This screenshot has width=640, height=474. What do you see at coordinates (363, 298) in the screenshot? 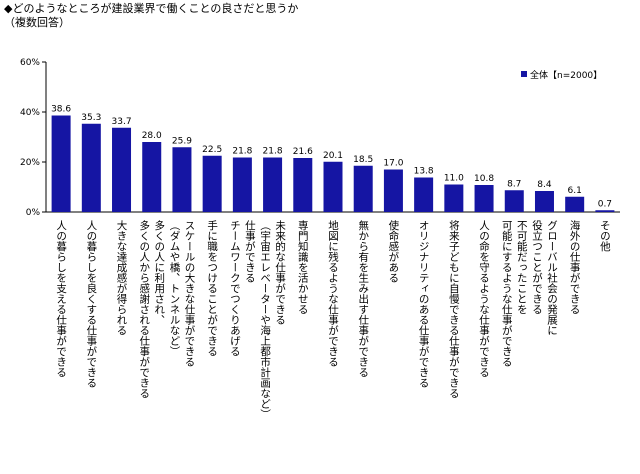
I see `category-label: 無から有を生み出す仕事ができる` at bounding box center [363, 298].